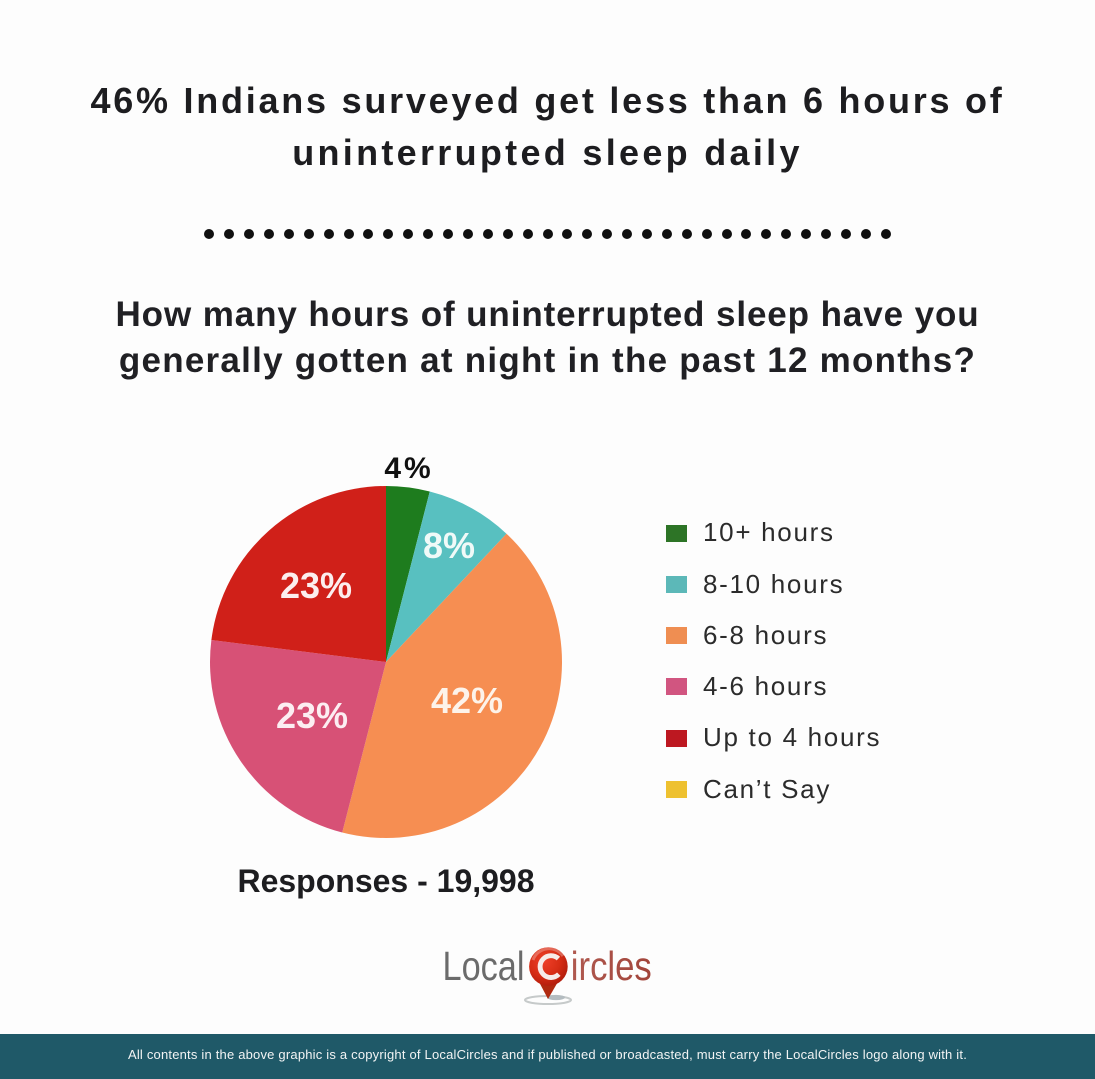 The width and height of the screenshot is (1095, 1079). Describe the element at coordinates (408, 468) in the screenshot. I see `svg-text: 4%` at that location.